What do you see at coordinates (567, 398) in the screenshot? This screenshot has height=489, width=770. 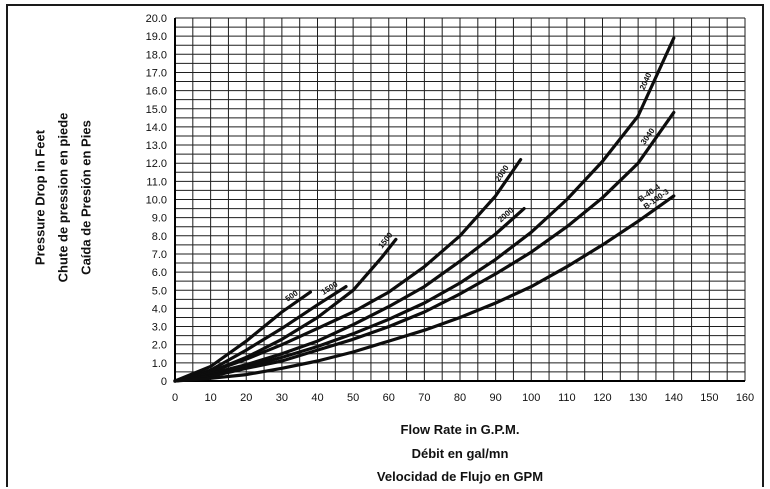 I see `x-tick-label: 110` at bounding box center [567, 398].